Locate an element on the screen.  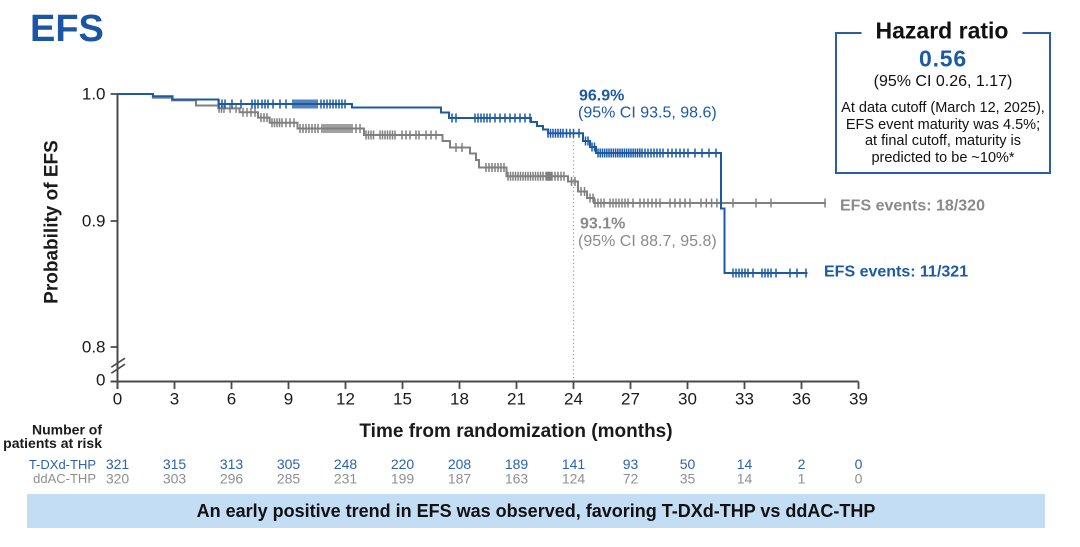
svg-text: 189 is located at coordinates (517, 464).